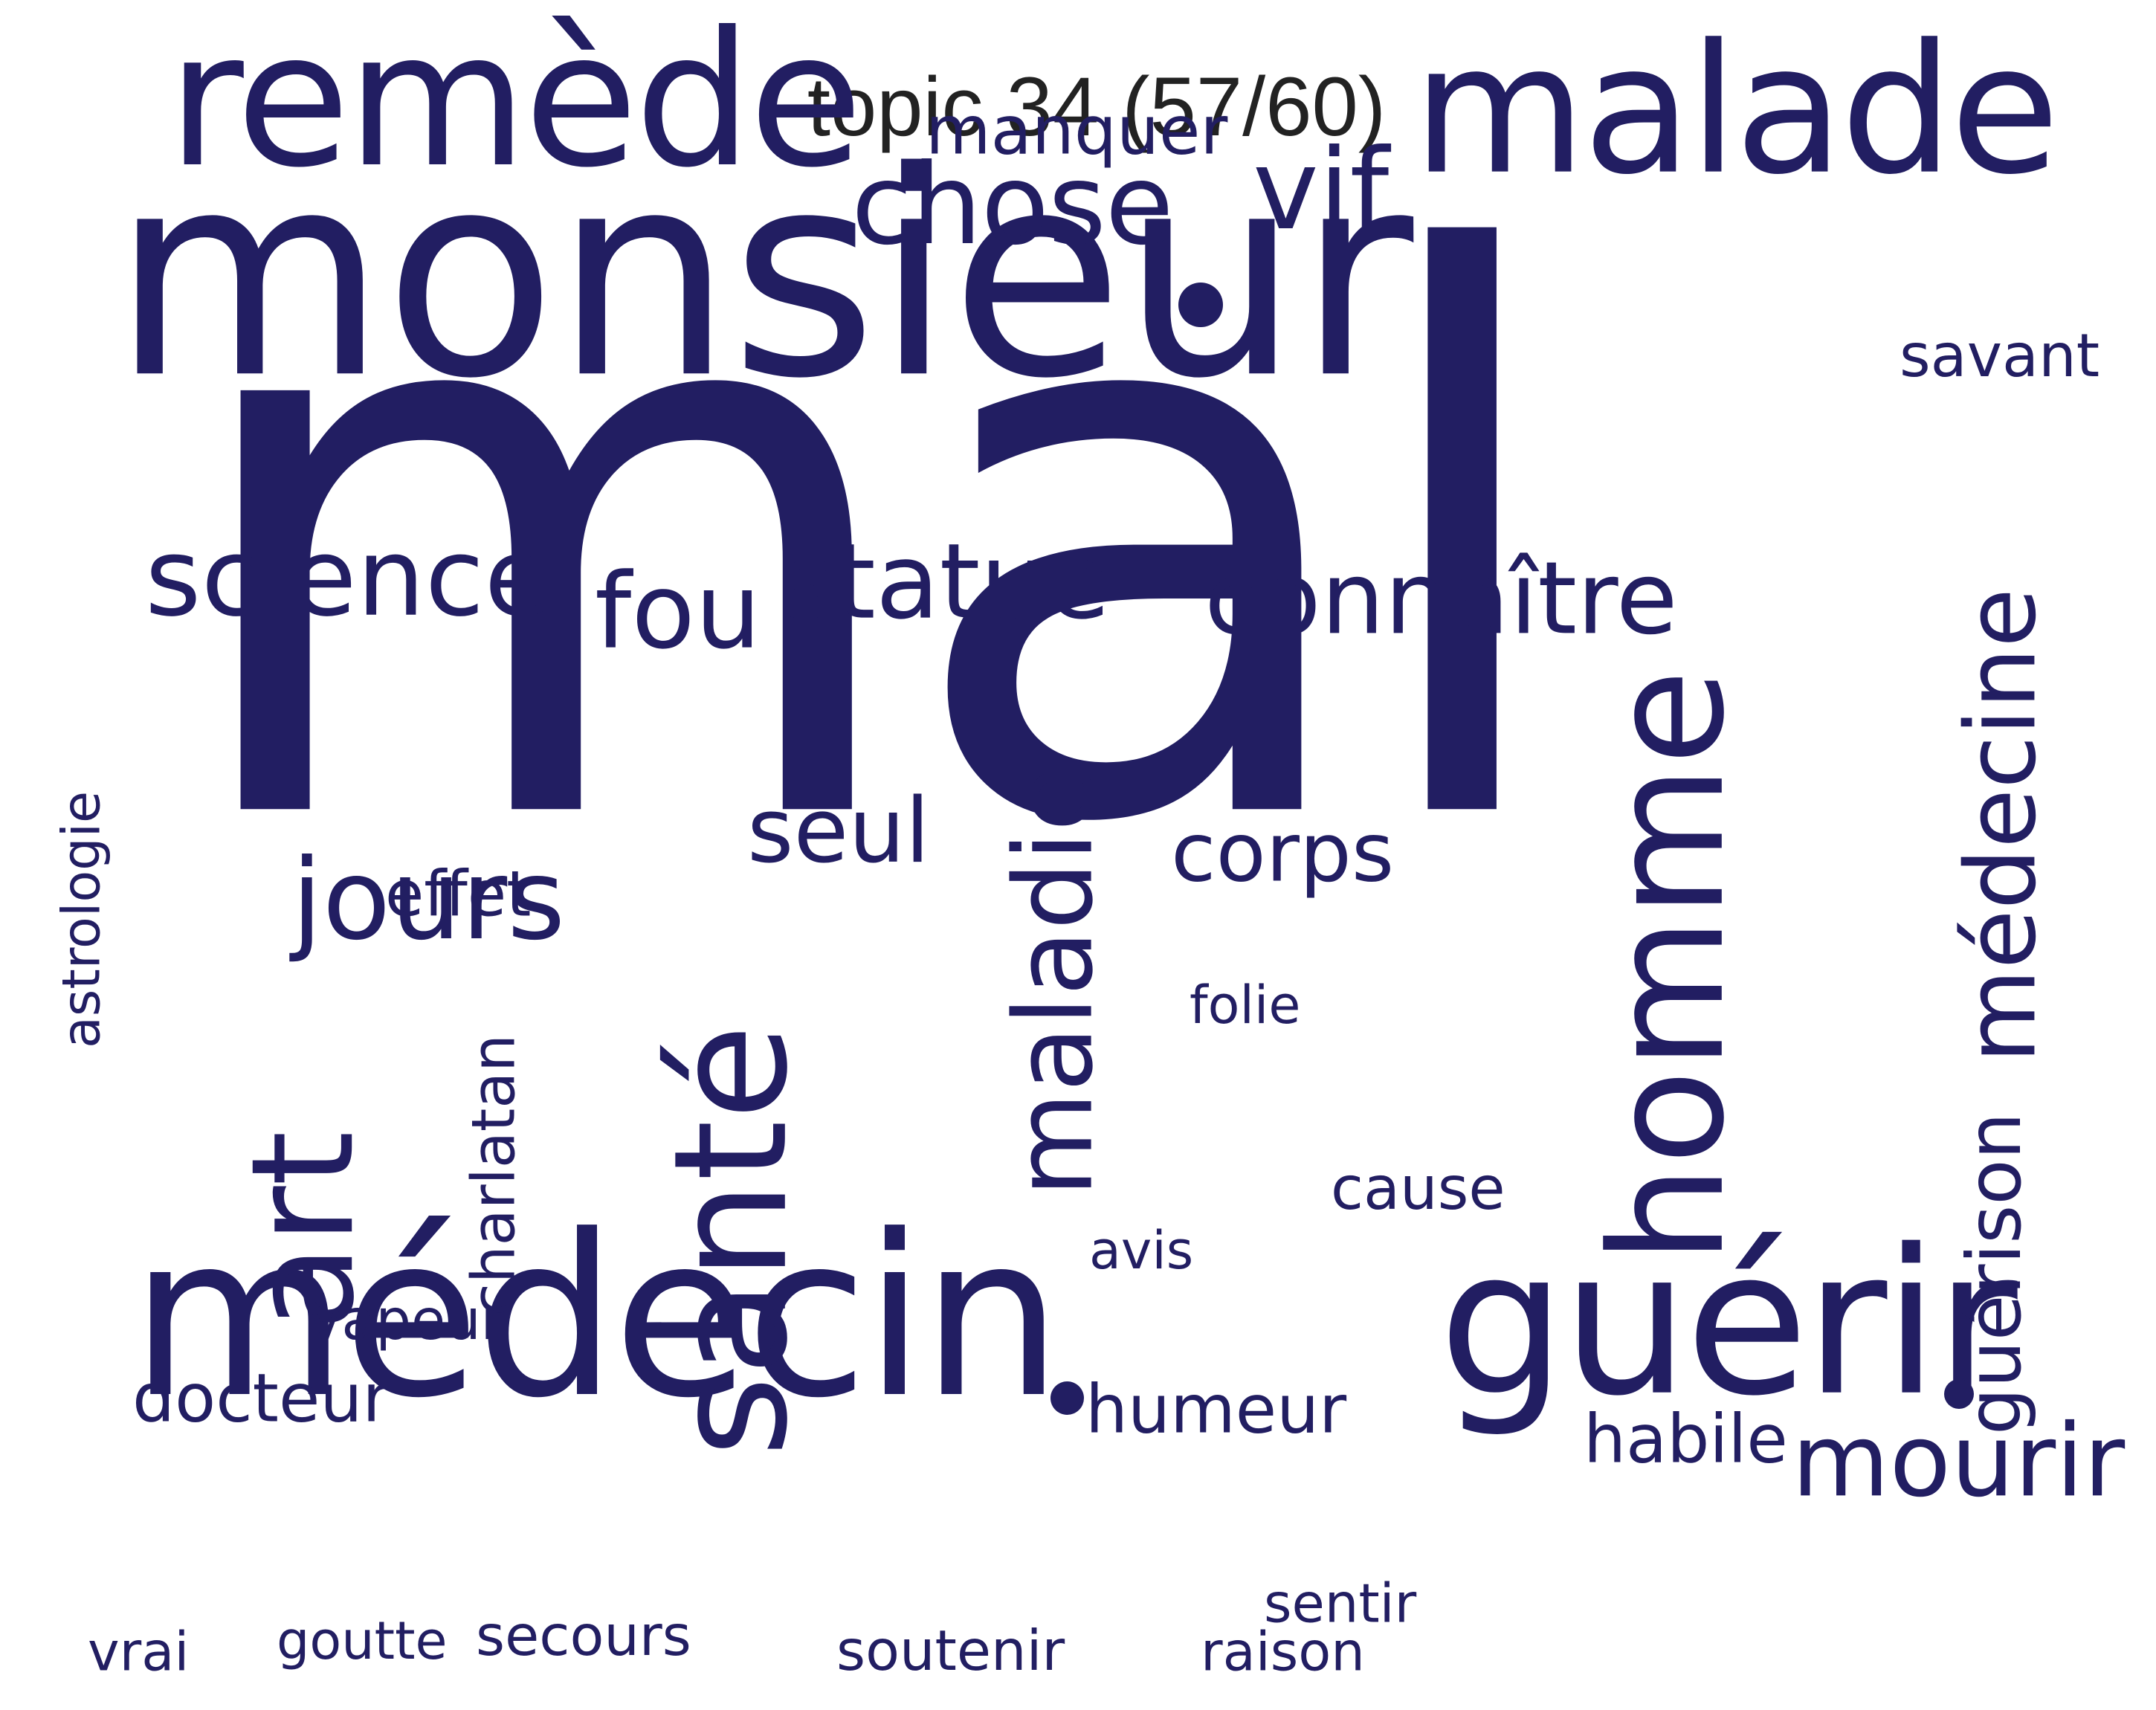 Image resolution: width=2156 pixels, height=1710 pixels. Describe the element at coordinates (81, 919) in the screenshot. I see `word-astrologie: astrologie` at that location.